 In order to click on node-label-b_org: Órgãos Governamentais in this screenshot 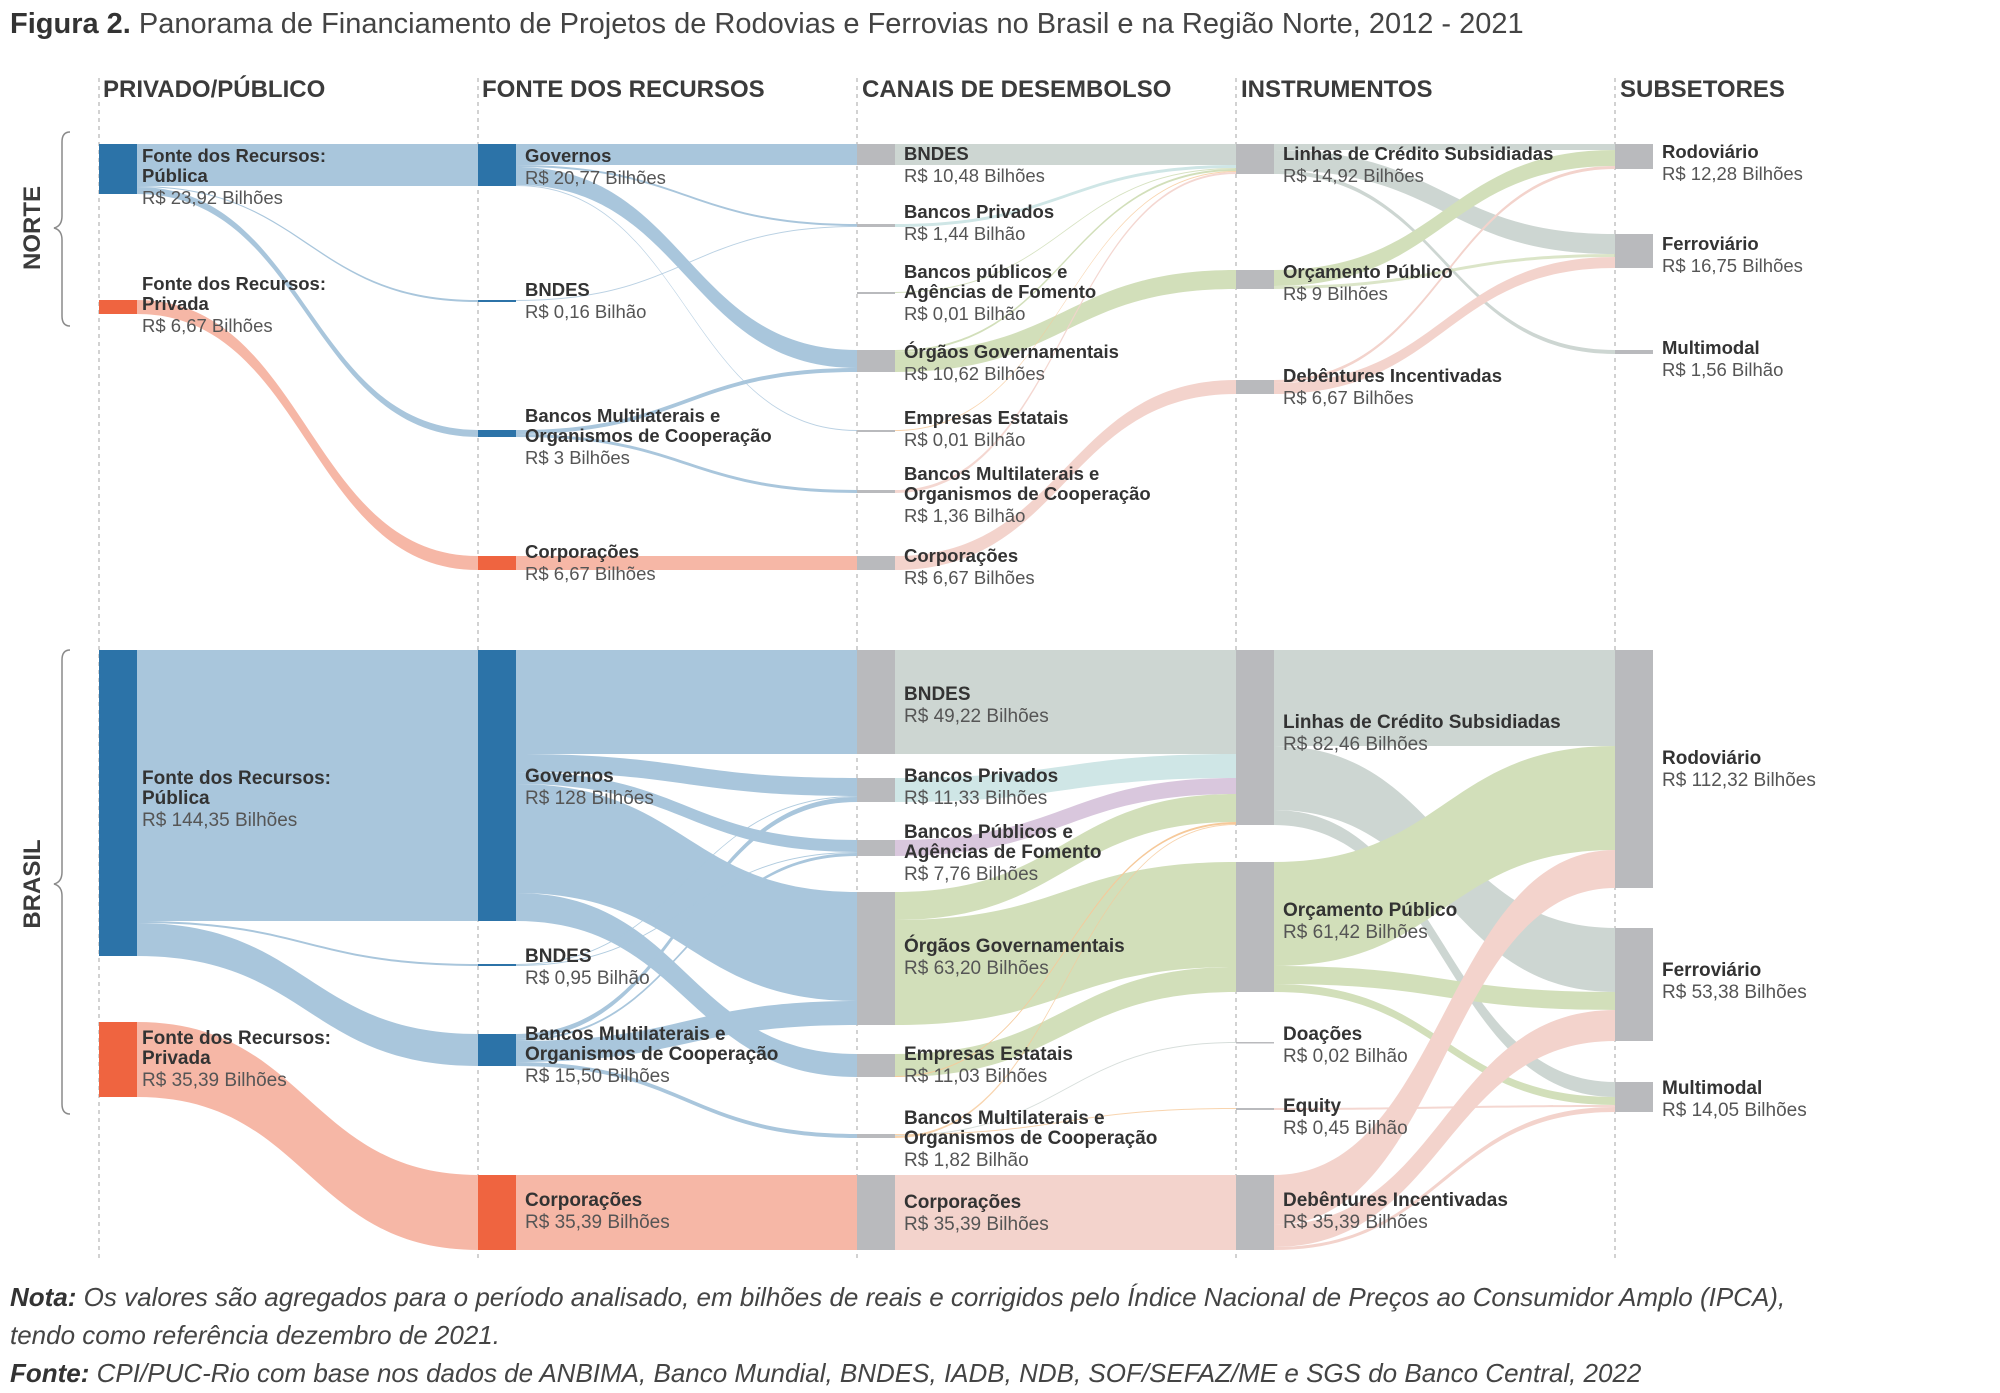, I will do `click(1014, 946)`.